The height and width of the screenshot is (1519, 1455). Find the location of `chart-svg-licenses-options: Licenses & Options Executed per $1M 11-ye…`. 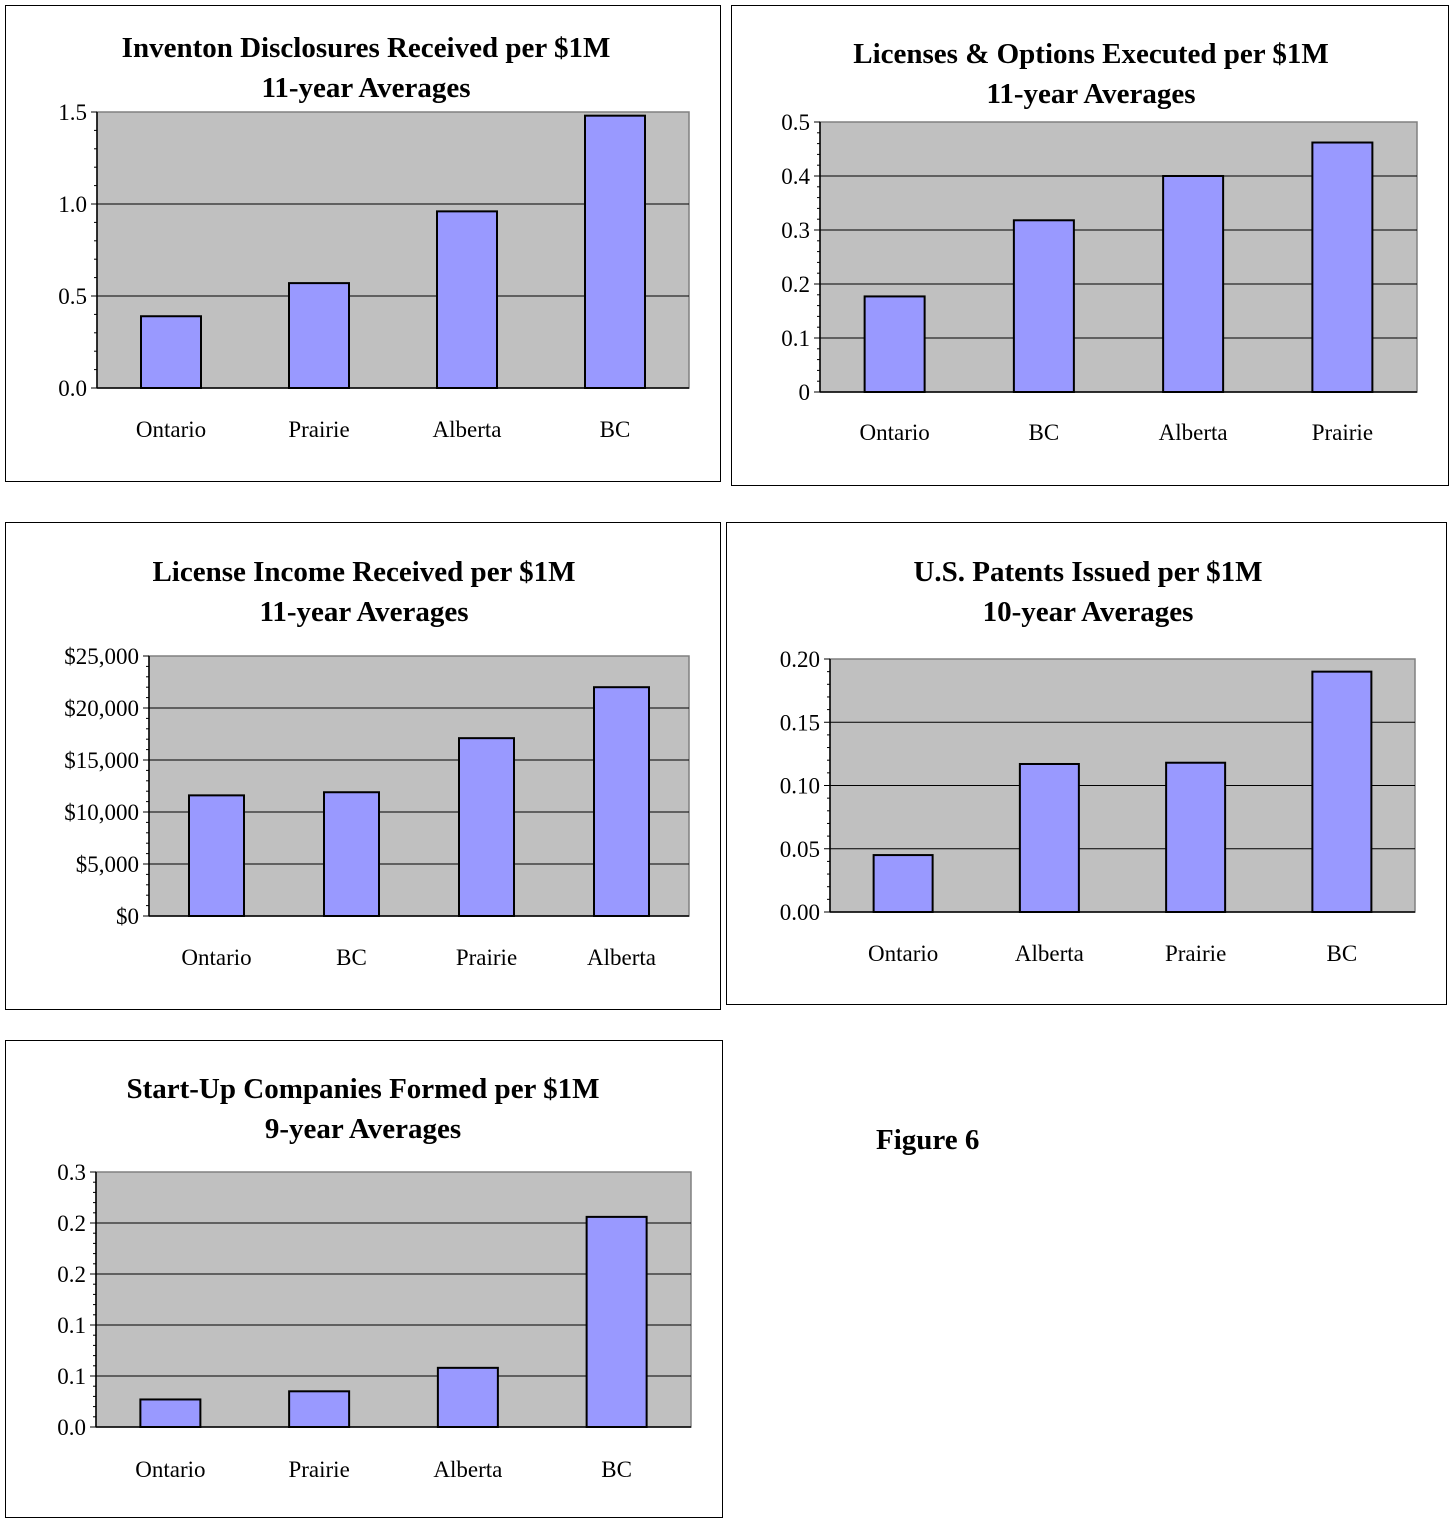

chart-svg-licenses-options: Licenses & Options Executed per $1M 11-ye… is located at coordinates (1099, 241).